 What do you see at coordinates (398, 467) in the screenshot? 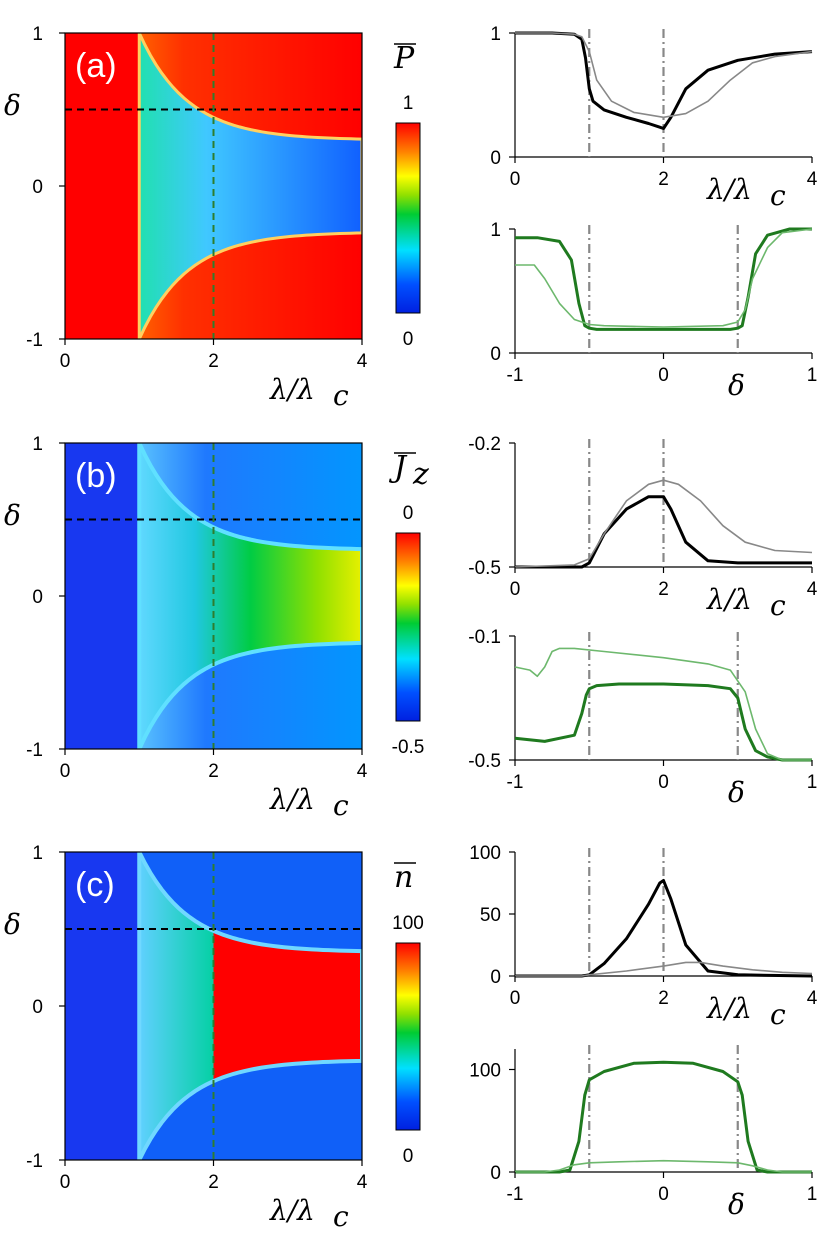
I see `colorbar-title: J` at bounding box center [398, 467].